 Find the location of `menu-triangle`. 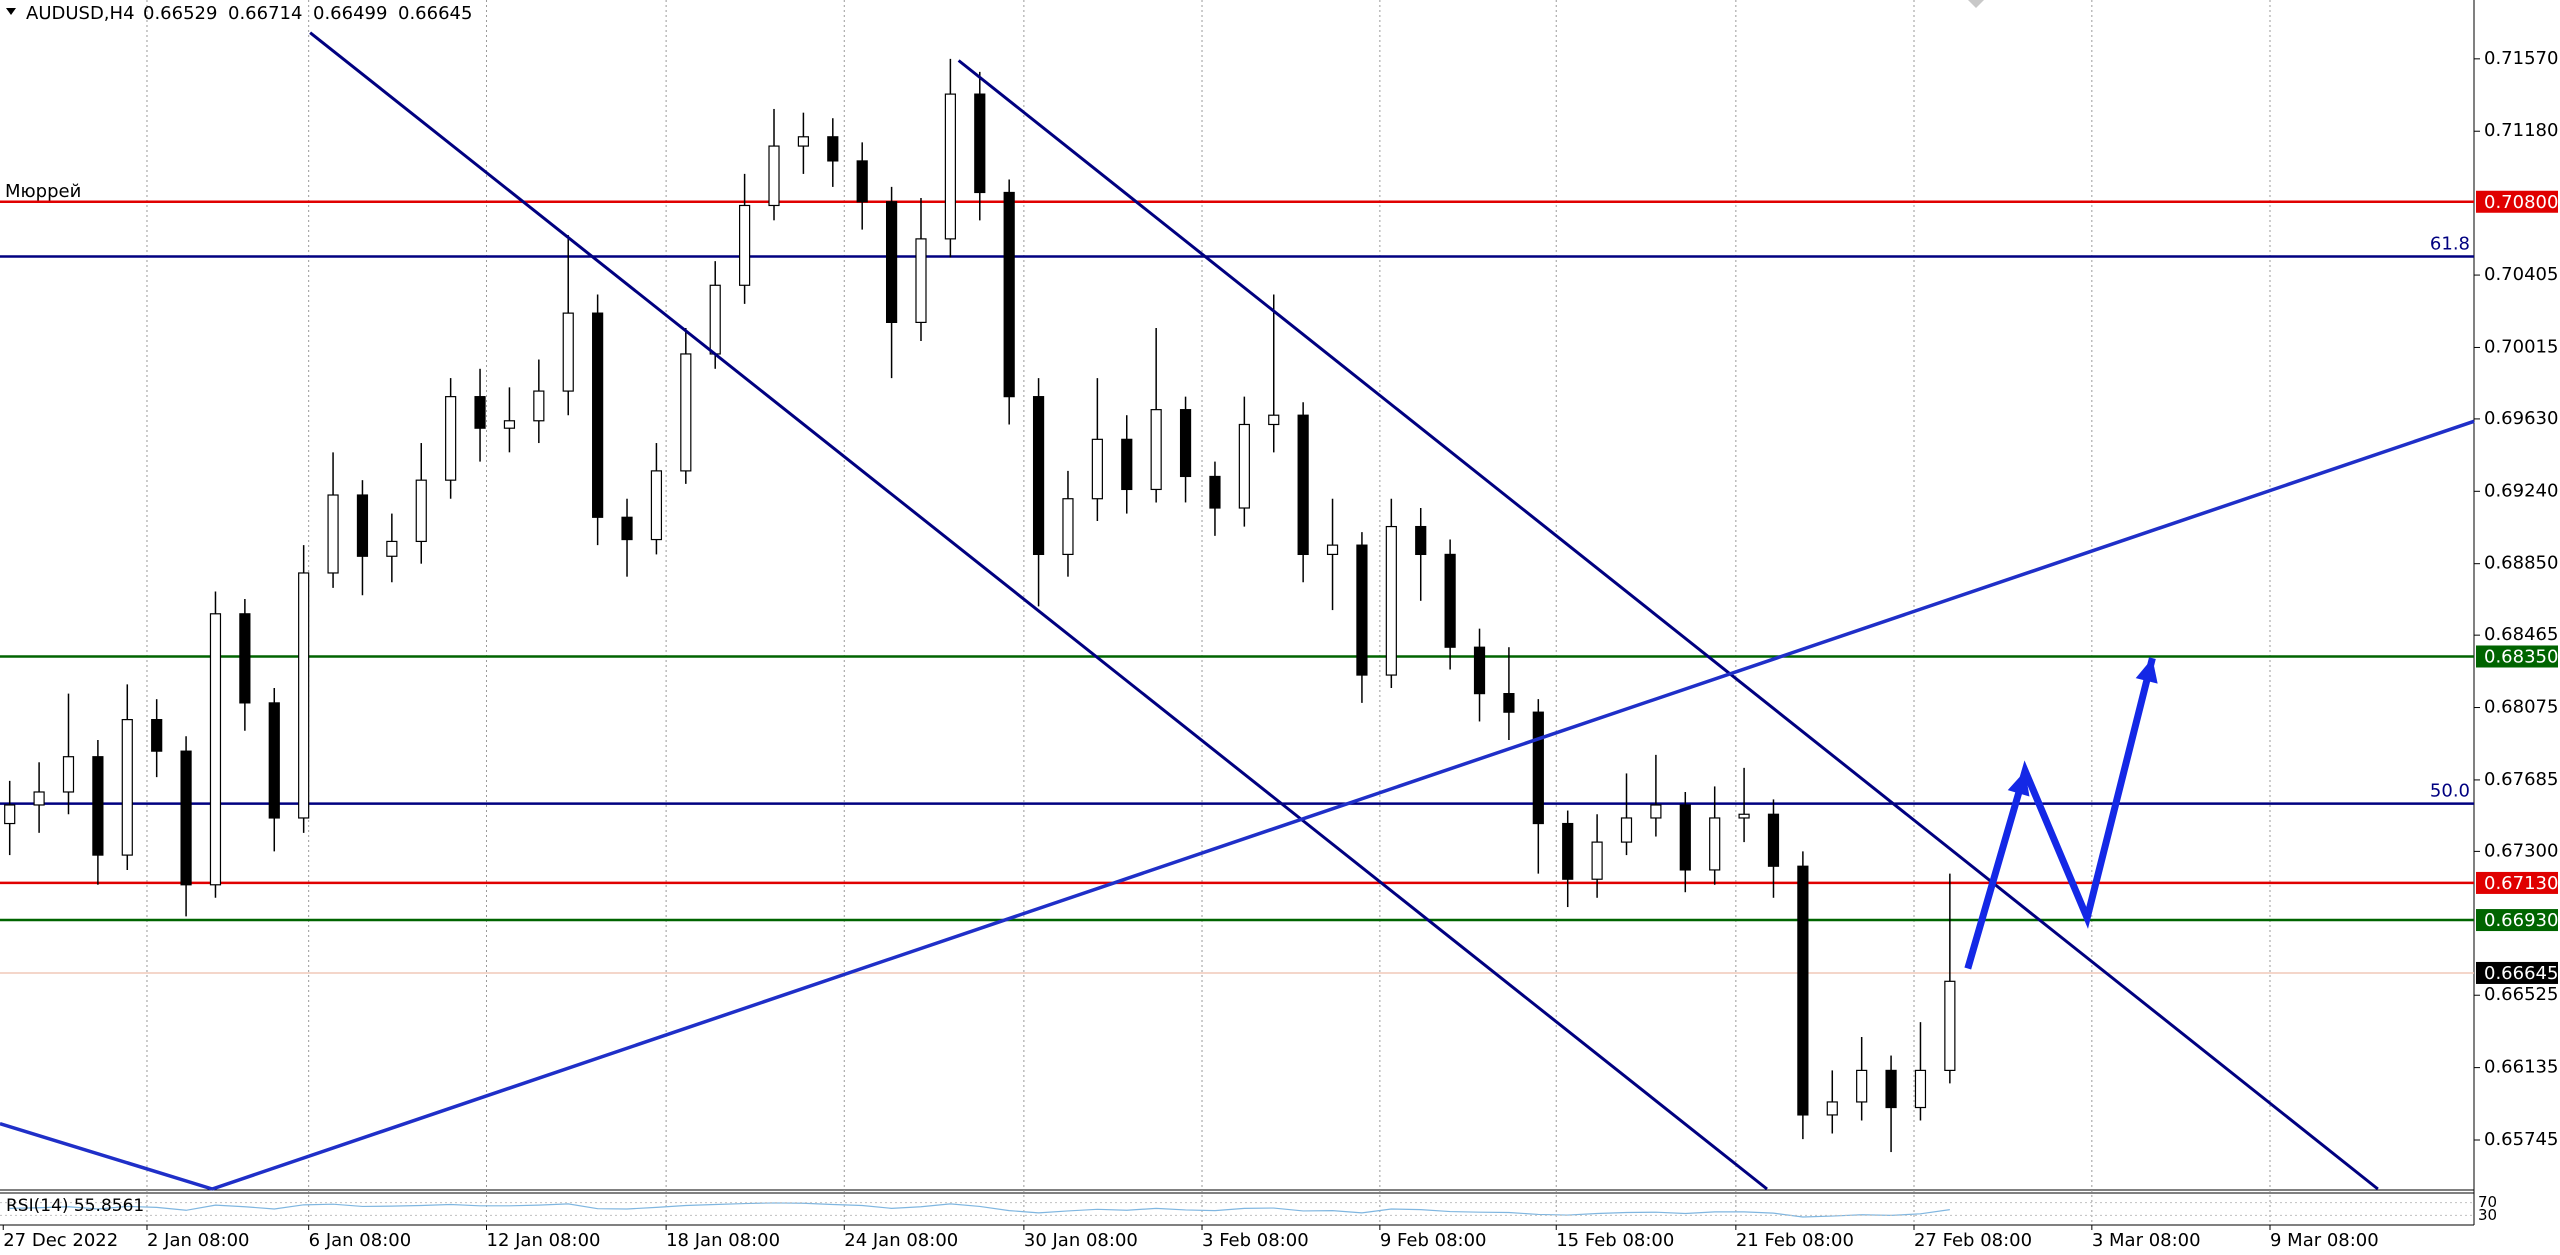

menu-triangle is located at coordinates (11, 11).